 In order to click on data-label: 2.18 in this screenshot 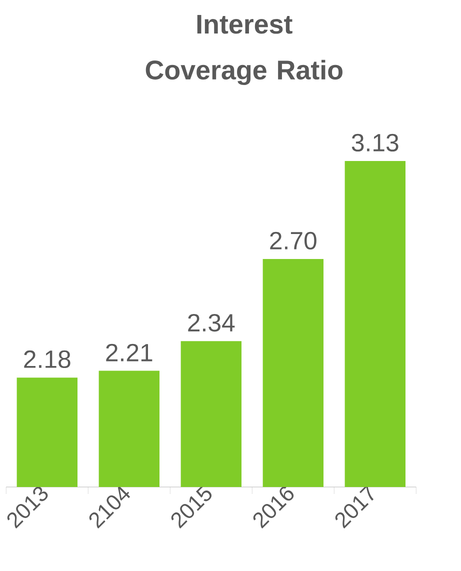, I will do `click(47, 359)`.